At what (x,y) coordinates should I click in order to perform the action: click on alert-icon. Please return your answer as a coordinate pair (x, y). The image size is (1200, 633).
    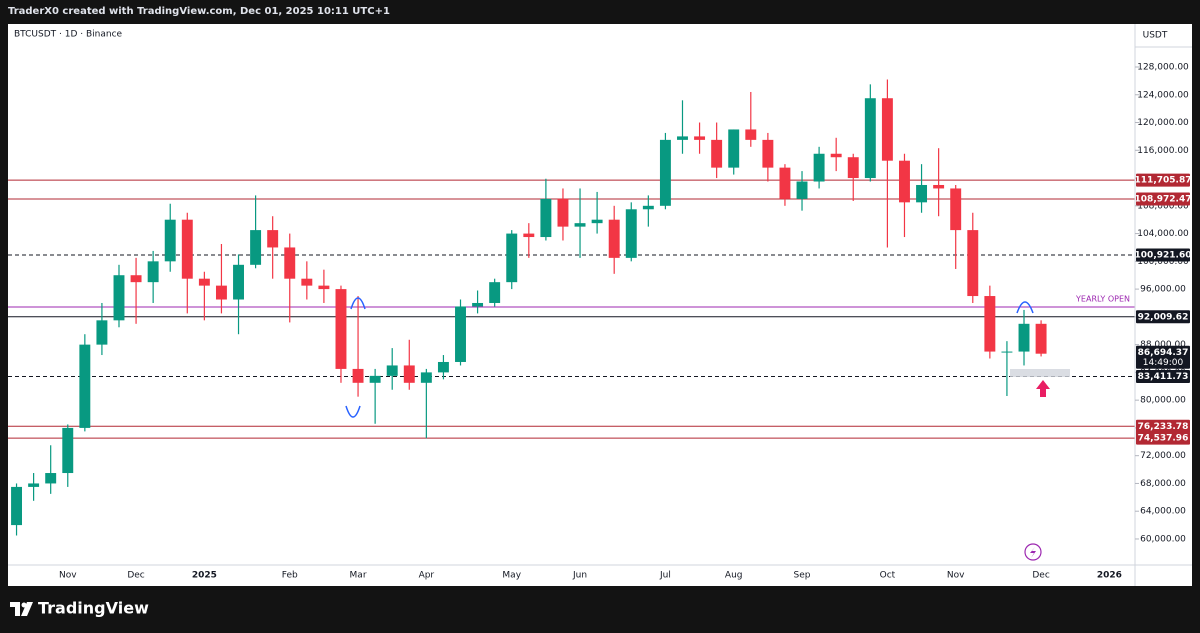
    Looking at the image, I should click on (1033, 552).